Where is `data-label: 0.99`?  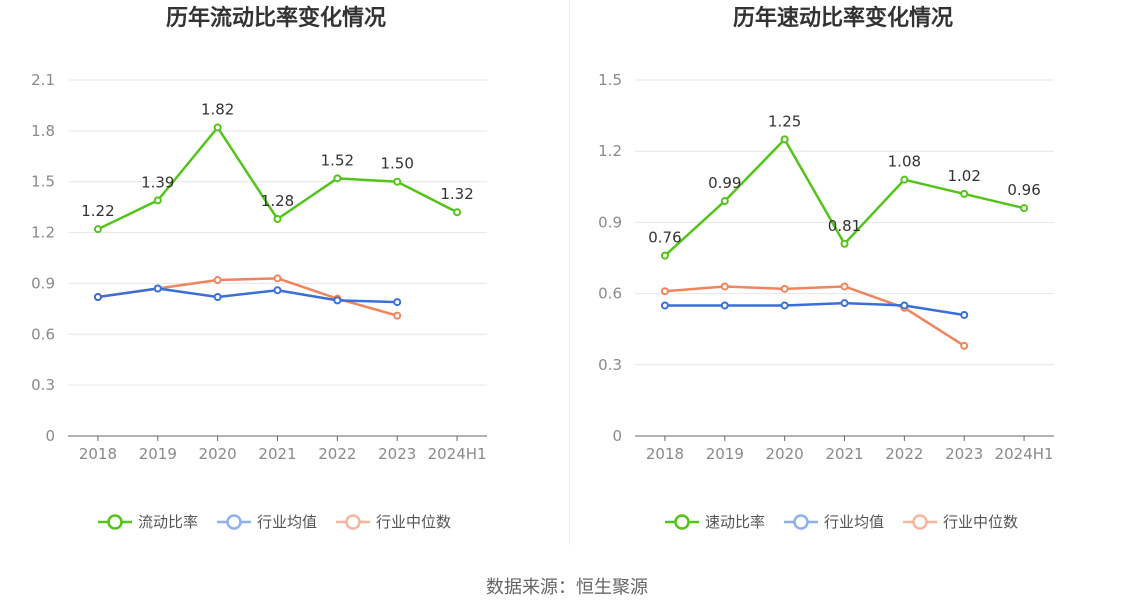
data-label: 0.99 is located at coordinates (724, 183).